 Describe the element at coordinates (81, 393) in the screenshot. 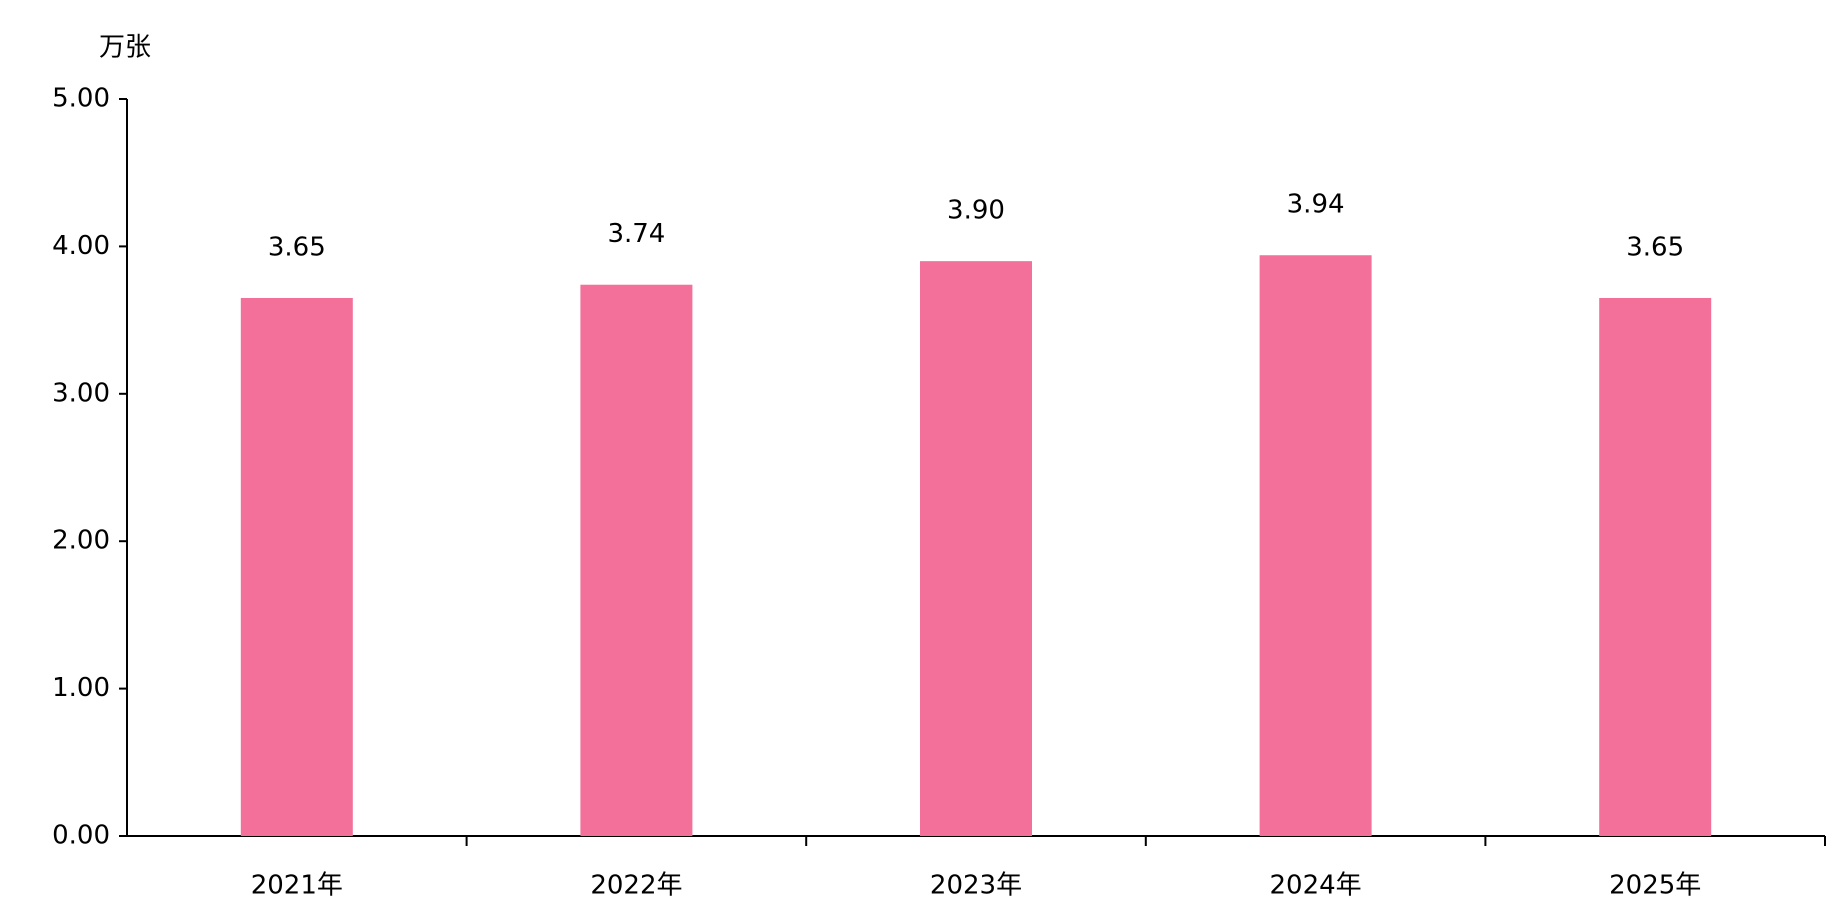

I see `y-tick-label: 3.00` at that location.